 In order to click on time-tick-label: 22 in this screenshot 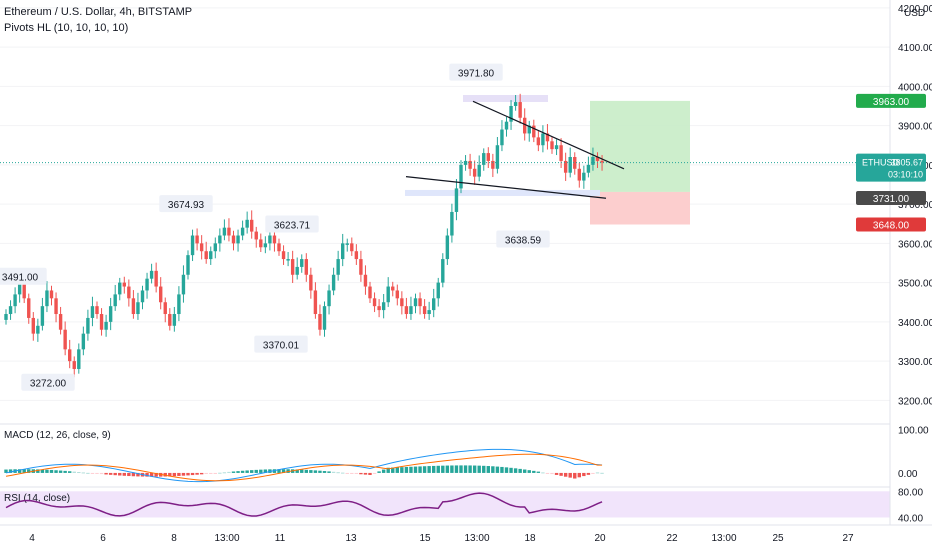, I will do `click(672, 538)`.